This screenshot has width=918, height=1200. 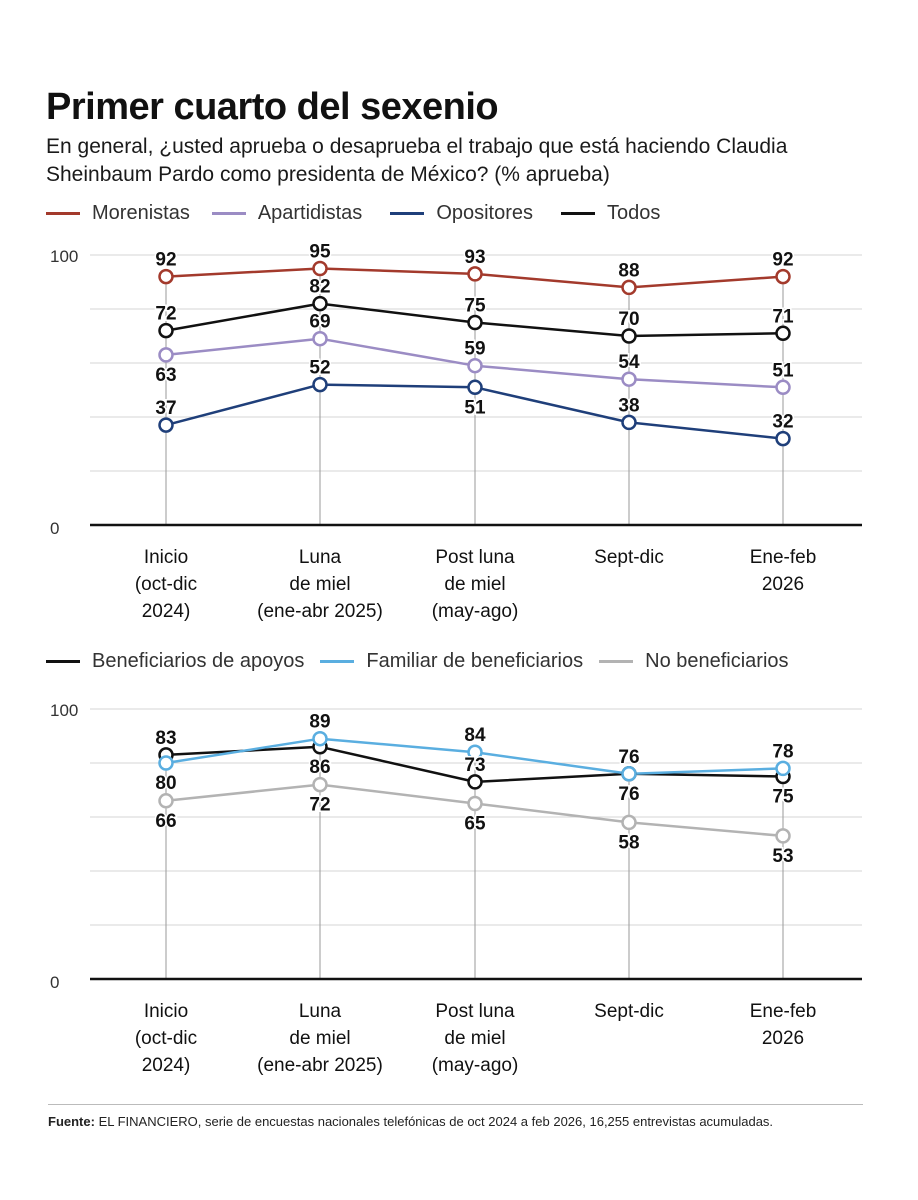 I want to click on data-label-beneficiarios-de-apoyos: 86, so click(x=319, y=767).